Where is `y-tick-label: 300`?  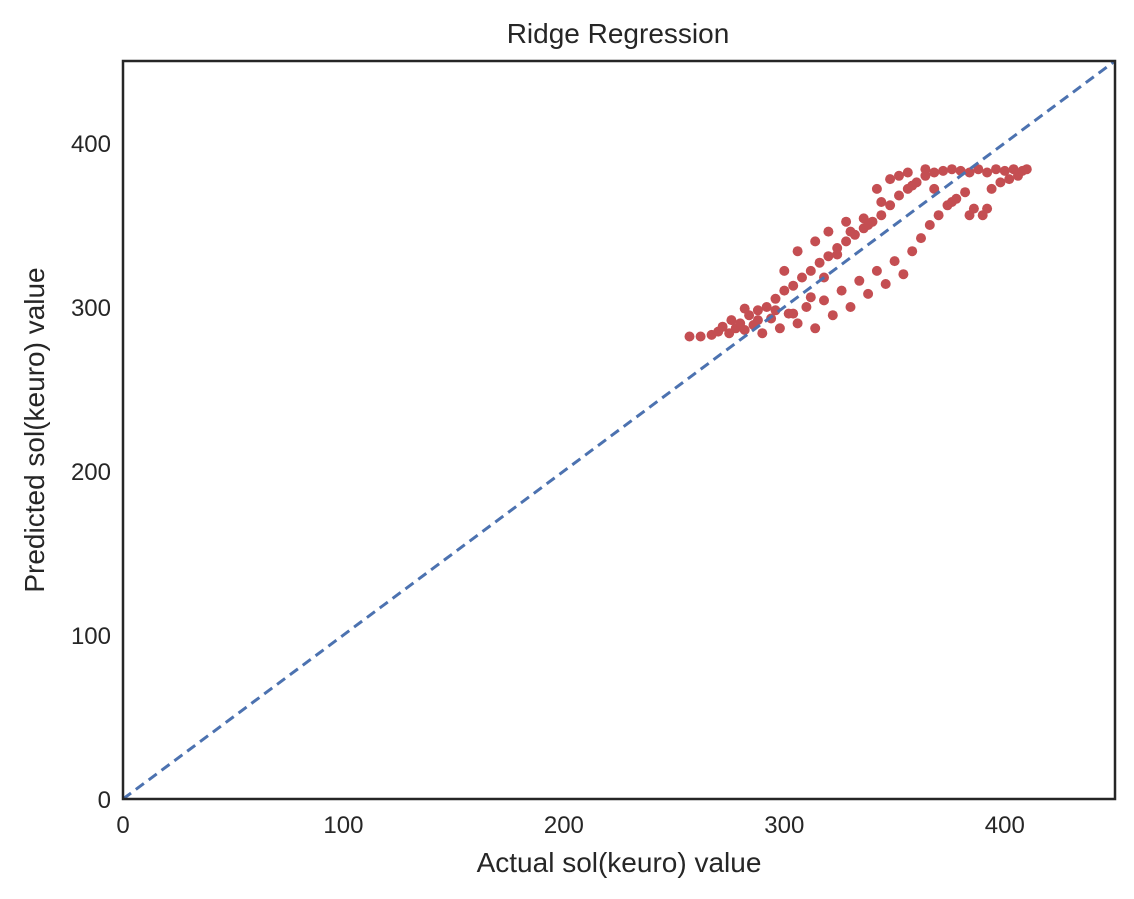
y-tick-label: 300 is located at coordinates (91, 308).